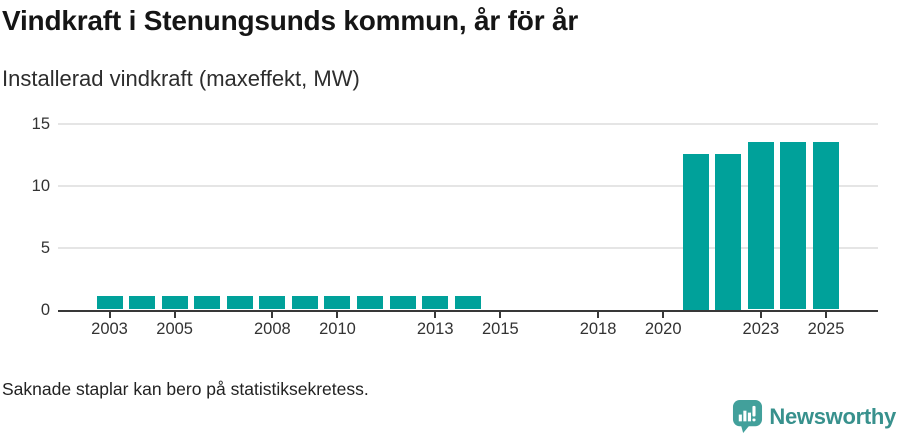 This screenshot has width=900, height=439. What do you see at coordinates (337, 302) in the screenshot?
I see `bar-2010` at bounding box center [337, 302].